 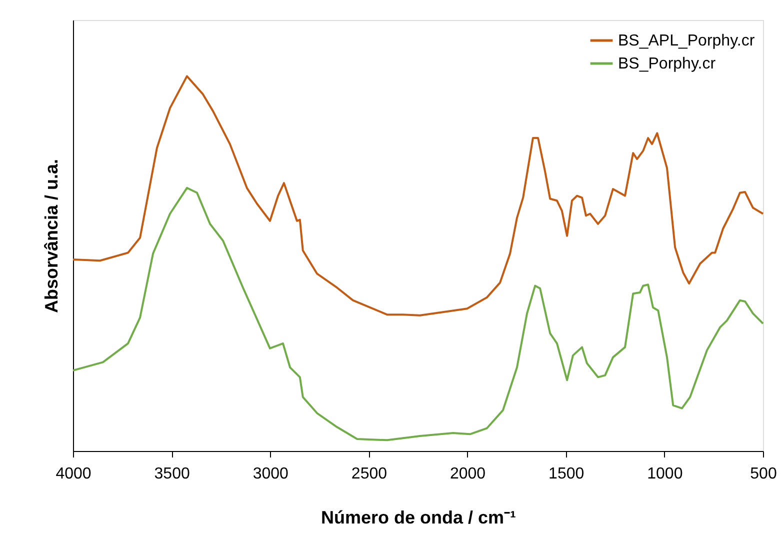 What do you see at coordinates (172, 474) in the screenshot?
I see `x-tick-label: 3500` at bounding box center [172, 474].